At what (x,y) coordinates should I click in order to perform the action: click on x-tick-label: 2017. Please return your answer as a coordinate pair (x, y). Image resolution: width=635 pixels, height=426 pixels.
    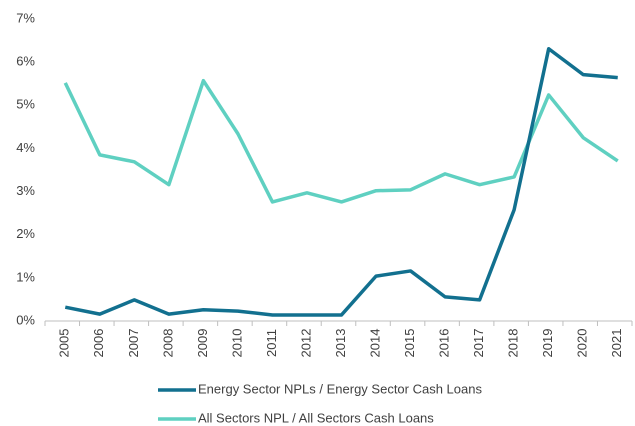
    Looking at the image, I should click on (478, 343).